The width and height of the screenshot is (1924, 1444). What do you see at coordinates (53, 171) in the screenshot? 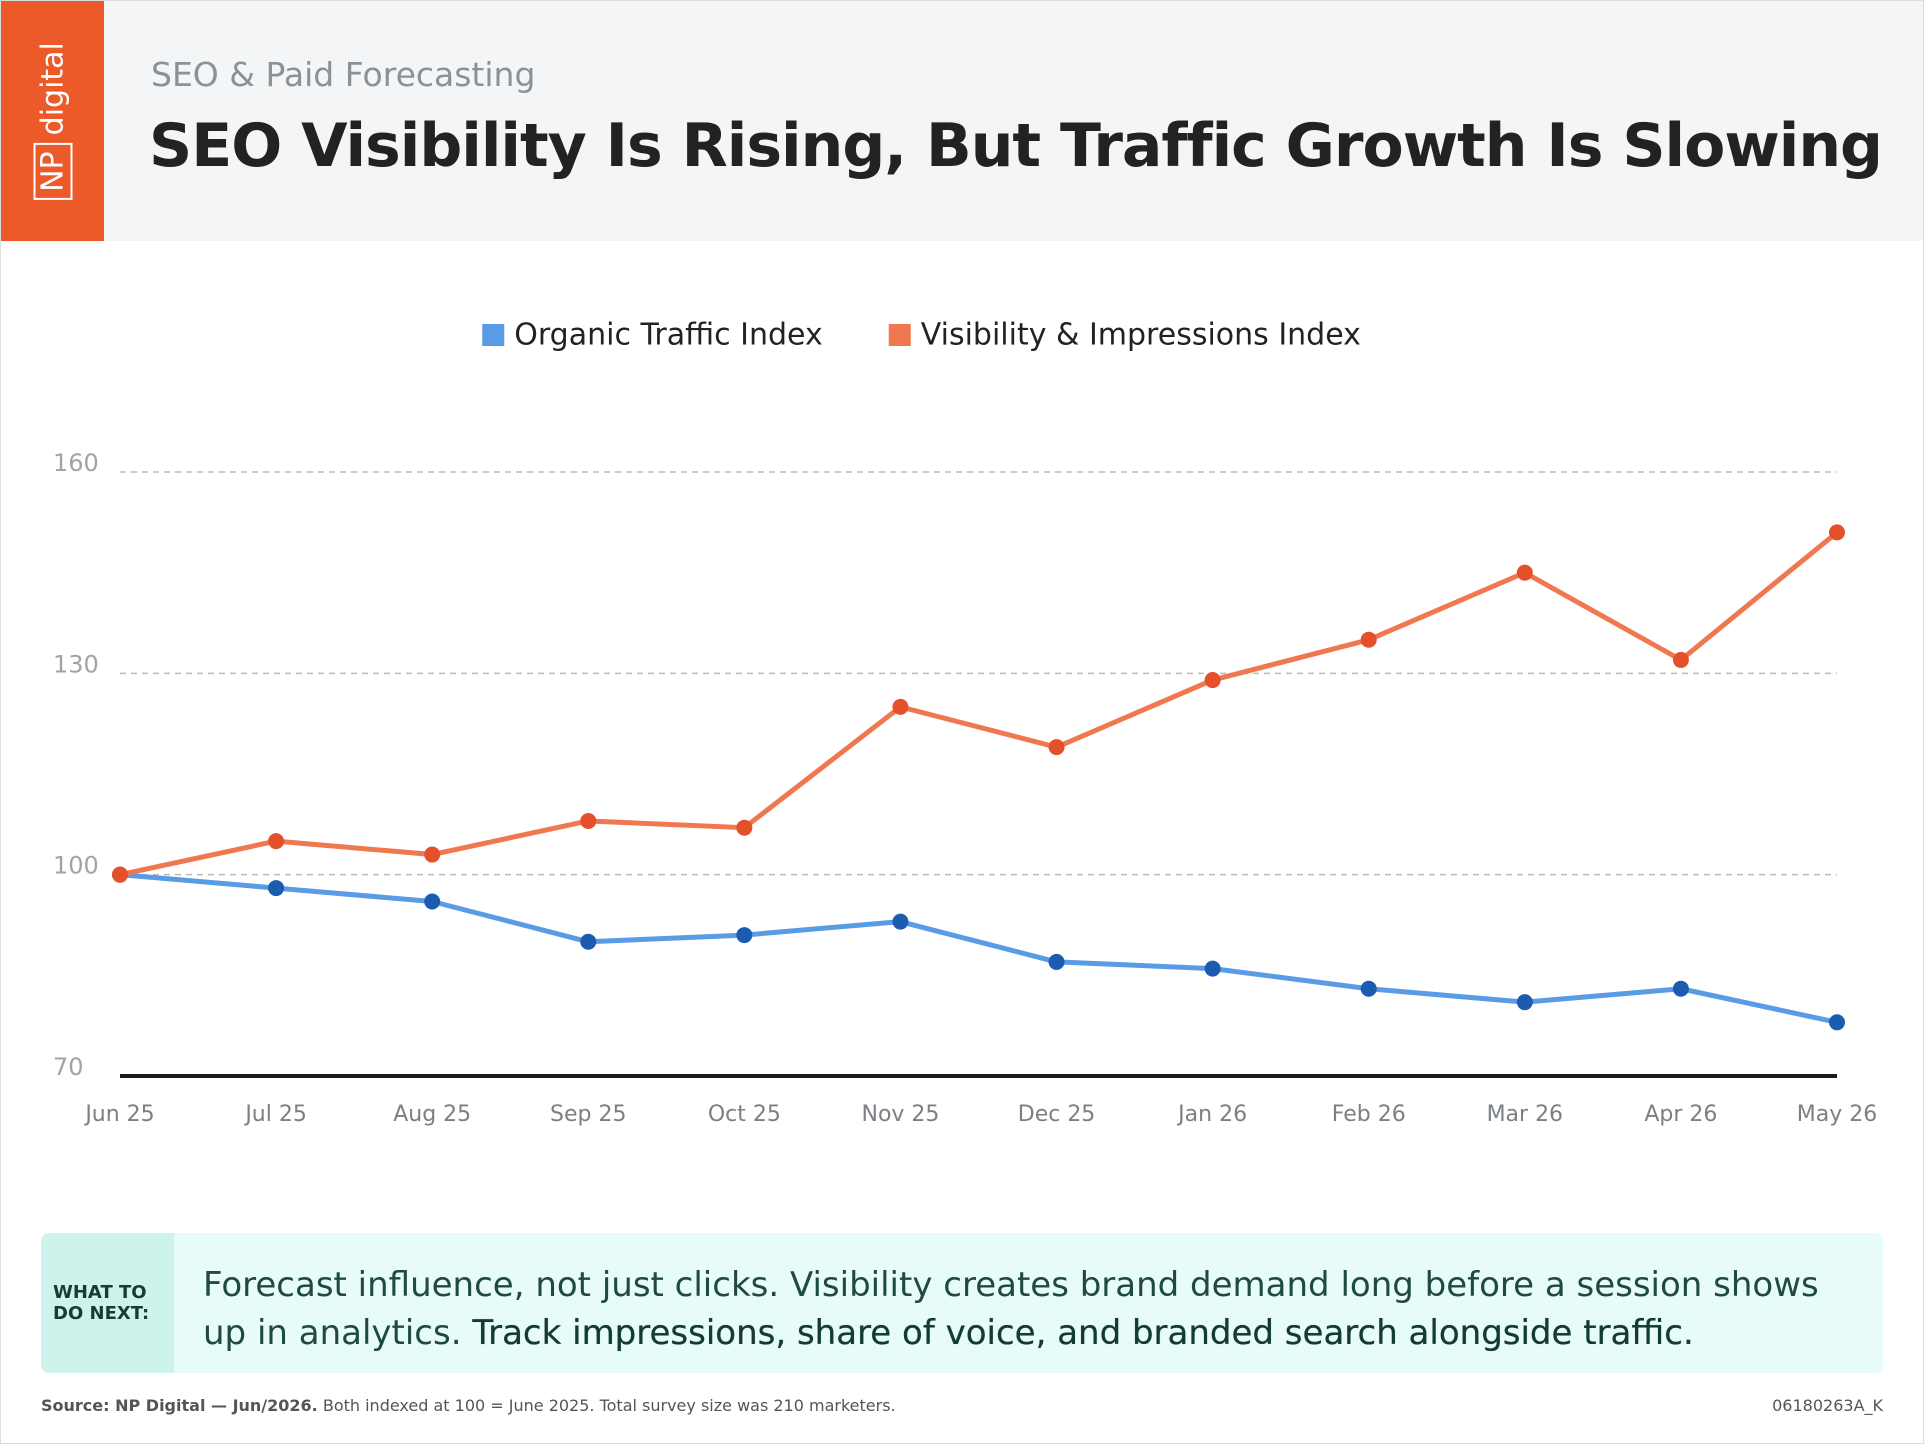
I see `logo-np: NP` at bounding box center [53, 171].